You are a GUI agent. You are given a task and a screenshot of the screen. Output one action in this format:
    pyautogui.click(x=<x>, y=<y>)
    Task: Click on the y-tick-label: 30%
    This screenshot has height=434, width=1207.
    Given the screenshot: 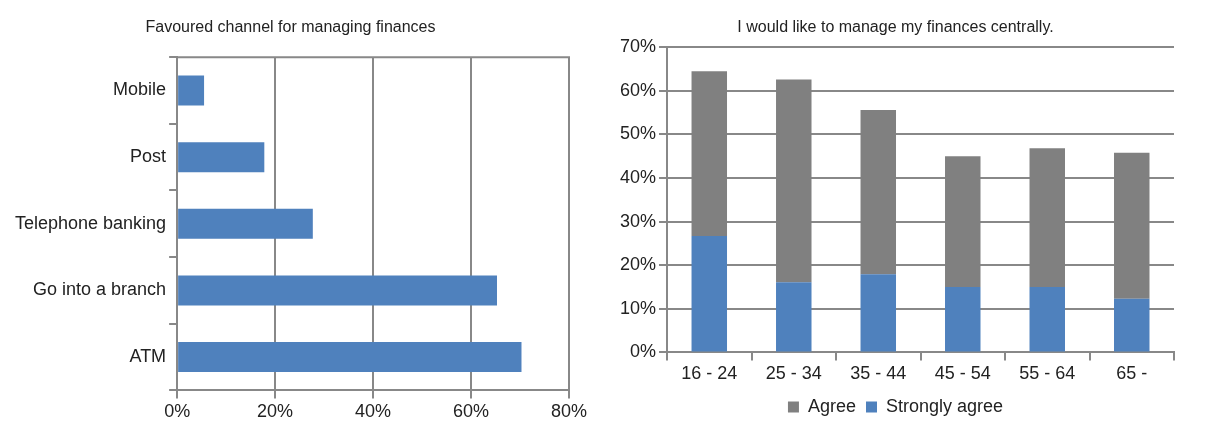 What is the action you would take?
    pyautogui.click(x=638, y=220)
    